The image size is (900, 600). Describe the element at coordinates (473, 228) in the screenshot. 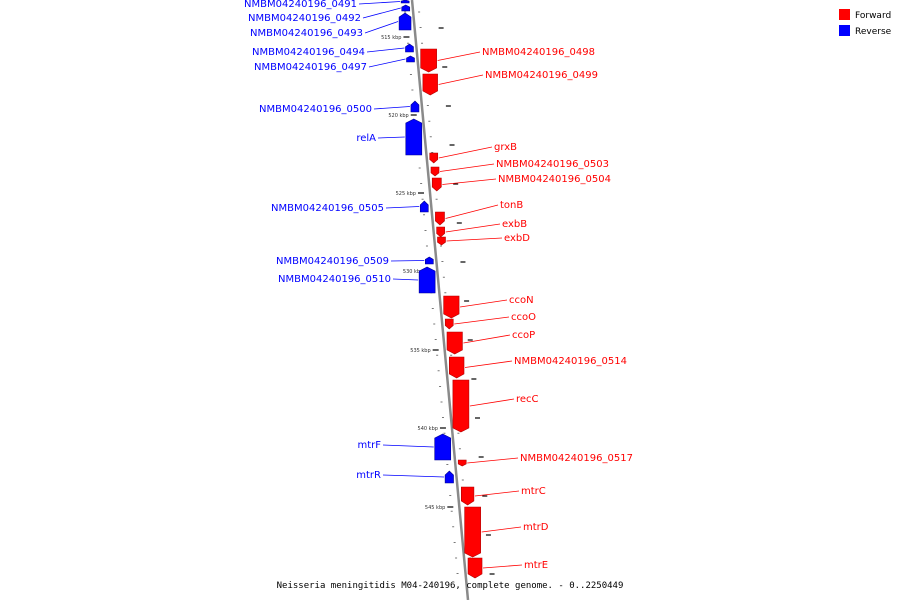

I see `gene-connector-exbB` at that location.